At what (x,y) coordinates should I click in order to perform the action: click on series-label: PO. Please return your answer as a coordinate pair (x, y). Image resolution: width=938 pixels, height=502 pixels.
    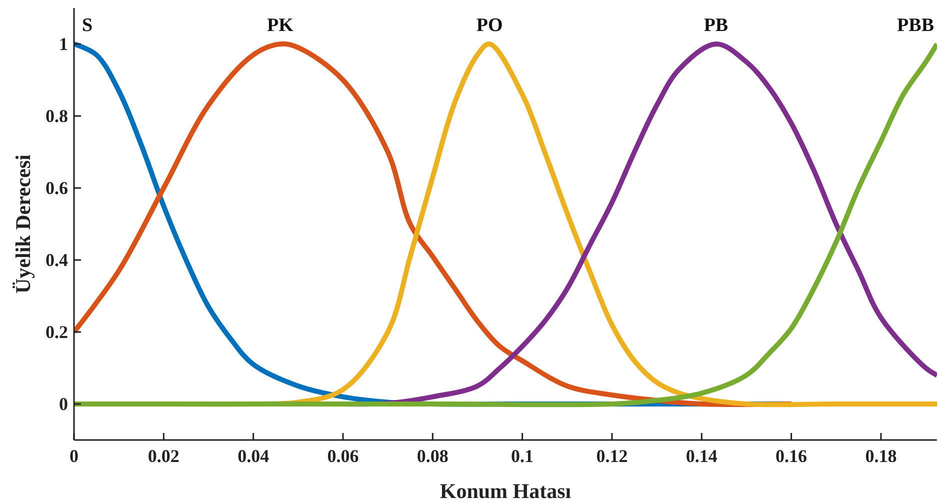
    Looking at the image, I should click on (489, 25).